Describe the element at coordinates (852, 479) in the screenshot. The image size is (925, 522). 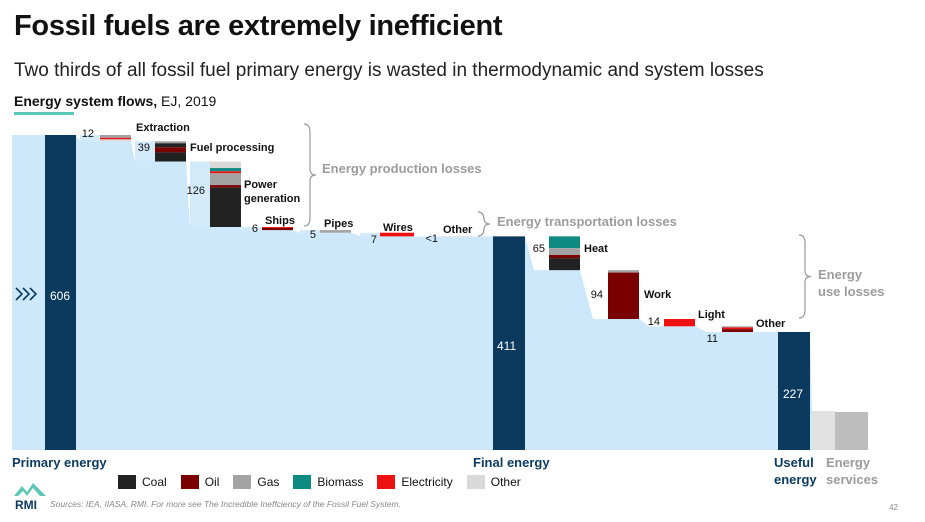
I see `stage-name-energy-services-line2: services` at that location.